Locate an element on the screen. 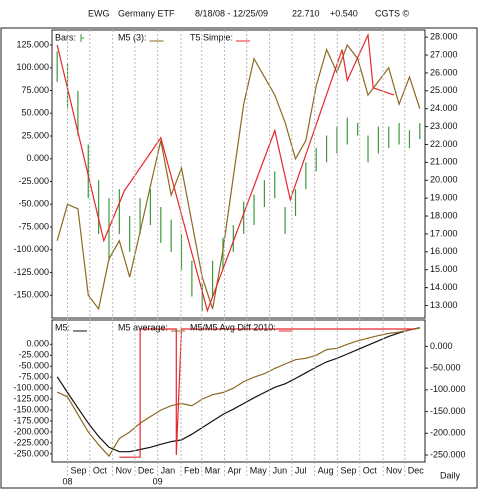 The image size is (479, 490). x-tick-label: May is located at coordinates (259, 470).